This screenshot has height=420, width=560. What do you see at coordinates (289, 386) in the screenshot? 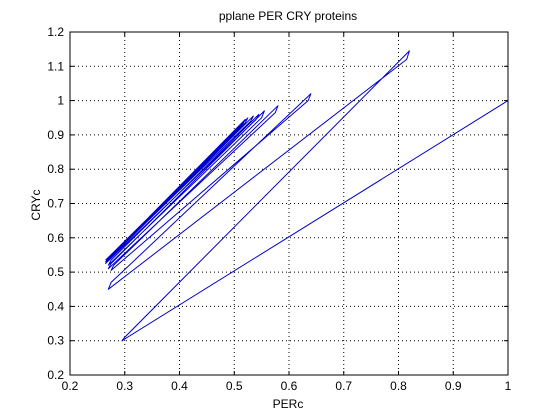
I see `x-tick-label: 0.6` at bounding box center [289, 386].